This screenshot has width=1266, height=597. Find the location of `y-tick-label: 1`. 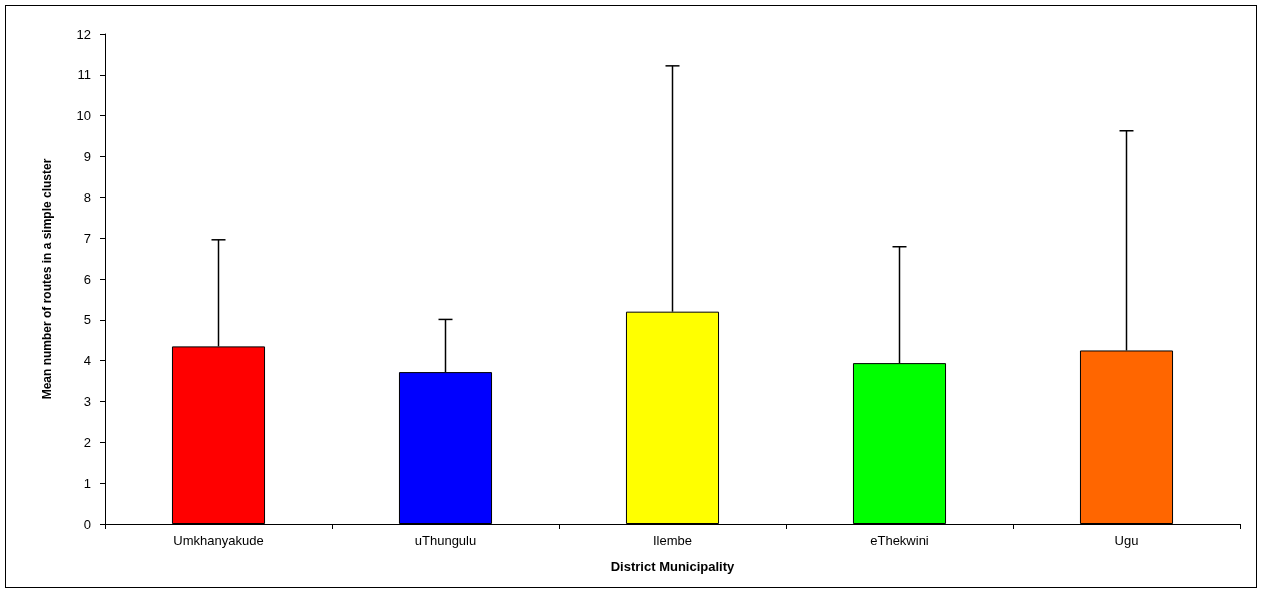

y-tick-label: 1 is located at coordinates (87, 483).